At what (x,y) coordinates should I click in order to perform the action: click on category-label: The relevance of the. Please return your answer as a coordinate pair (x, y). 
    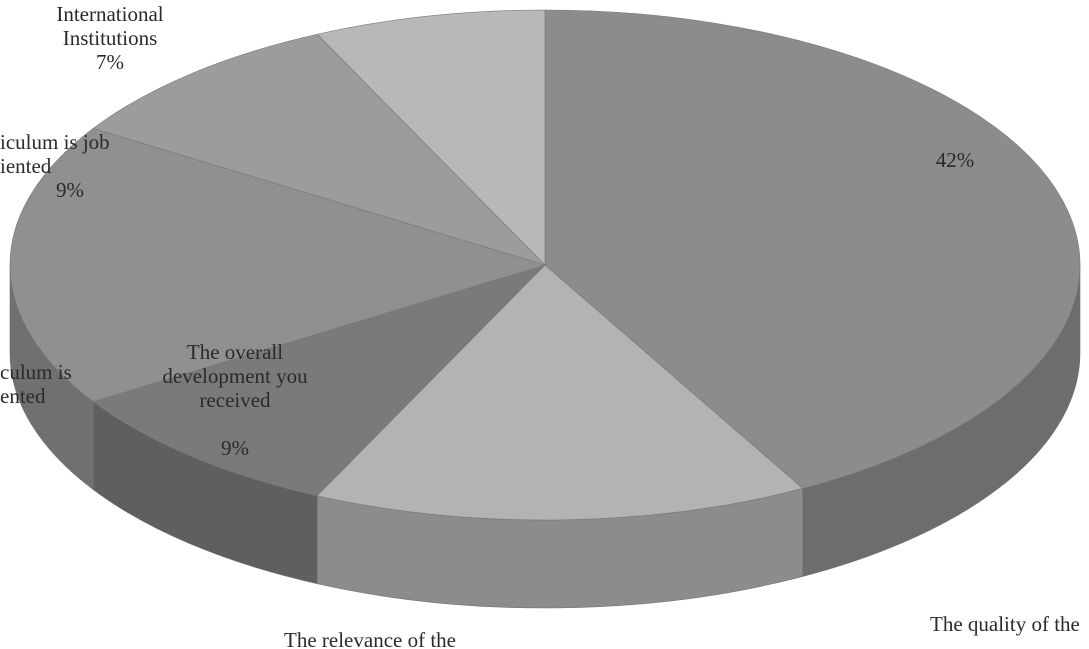
    Looking at the image, I should click on (370, 638).